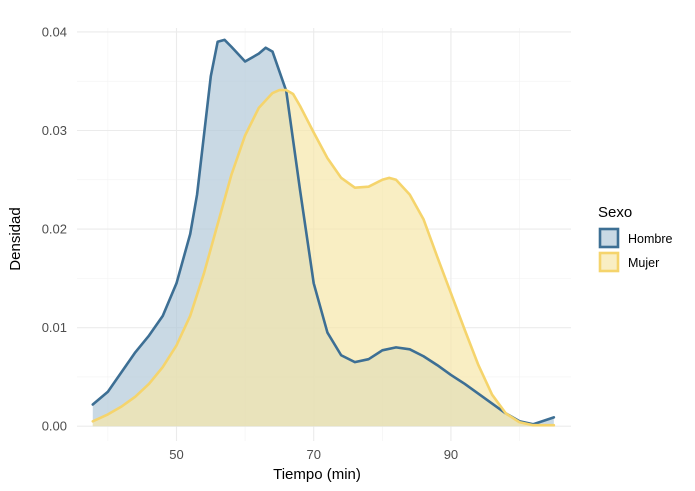 This screenshot has width=695, height=491. I want to click on y-axis-title: Densidad, so click(15, 238).